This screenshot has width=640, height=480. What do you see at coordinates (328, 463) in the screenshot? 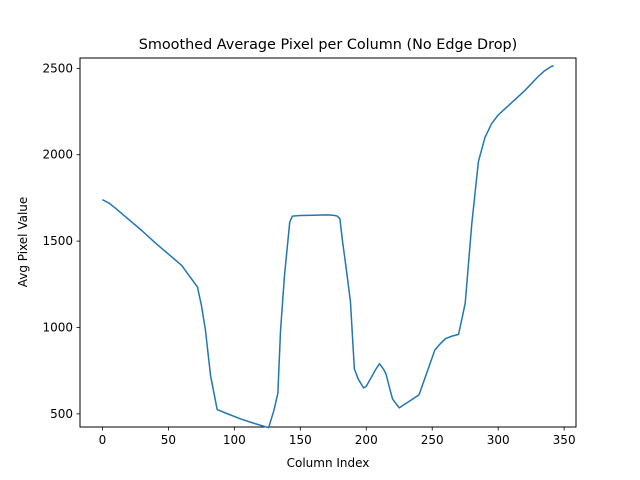
I see `x-axis-label: Column Index` at bounding box center [328, 463].